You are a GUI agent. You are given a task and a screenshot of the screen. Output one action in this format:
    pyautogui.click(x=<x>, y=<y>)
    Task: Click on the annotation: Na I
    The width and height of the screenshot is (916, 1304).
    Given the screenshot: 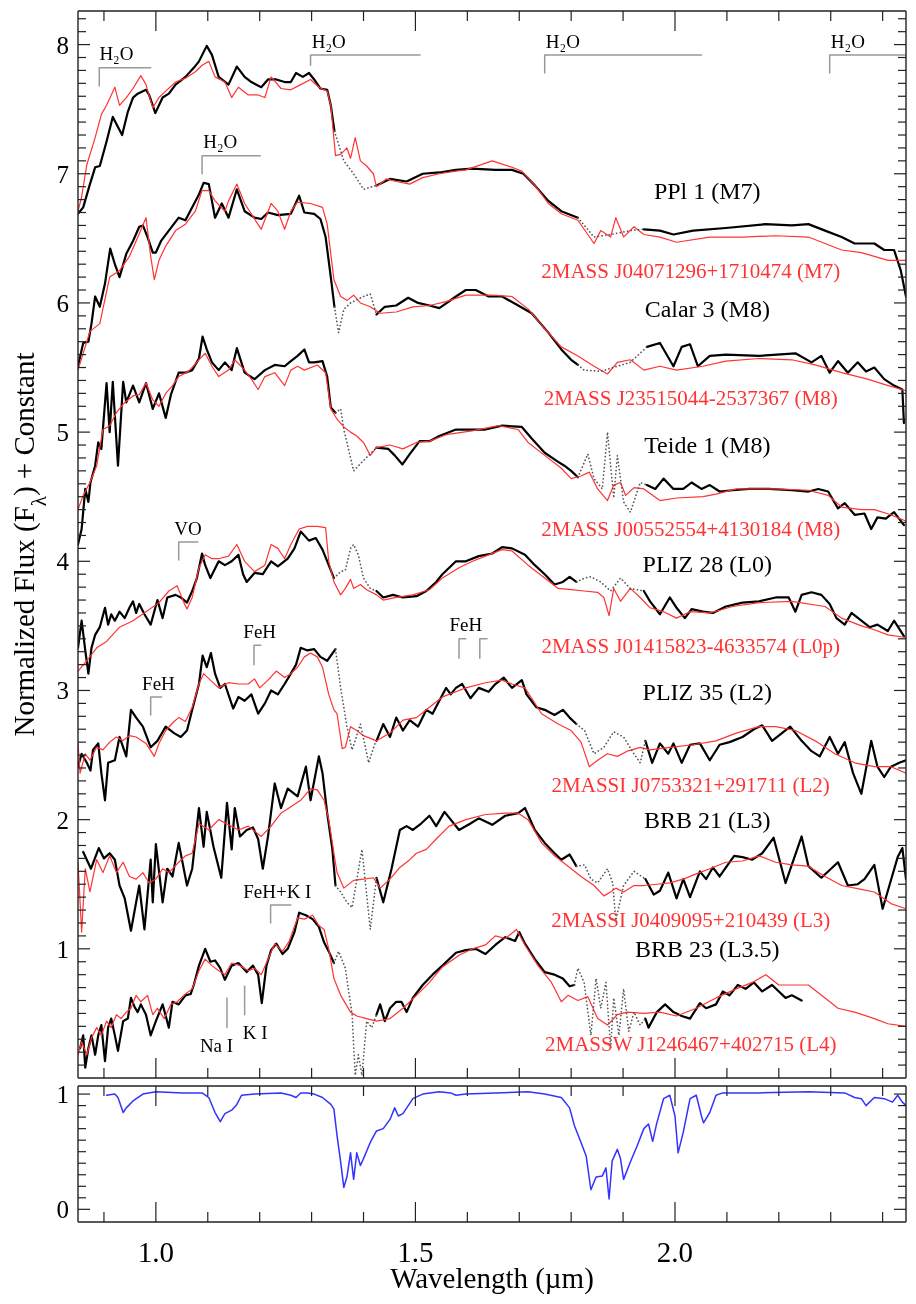 What is the action you would take?
    pyautogui.click(x=216, y=1046)
    